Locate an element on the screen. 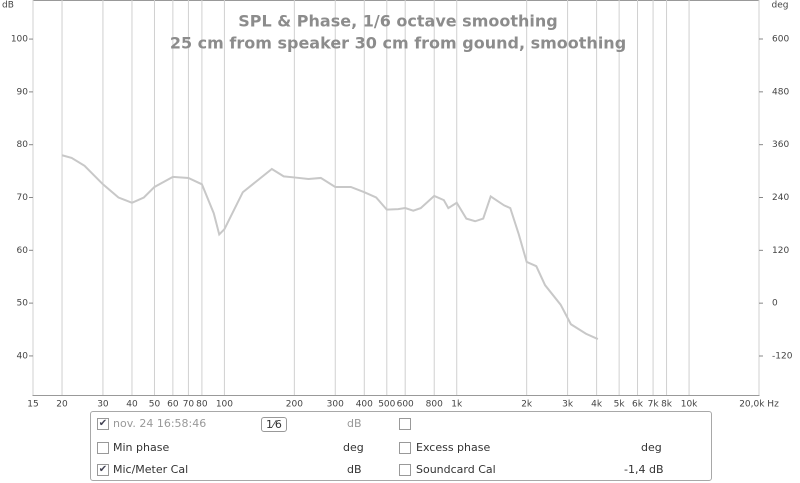  x-tick-label: 500 is located at coordinates (386, 405).